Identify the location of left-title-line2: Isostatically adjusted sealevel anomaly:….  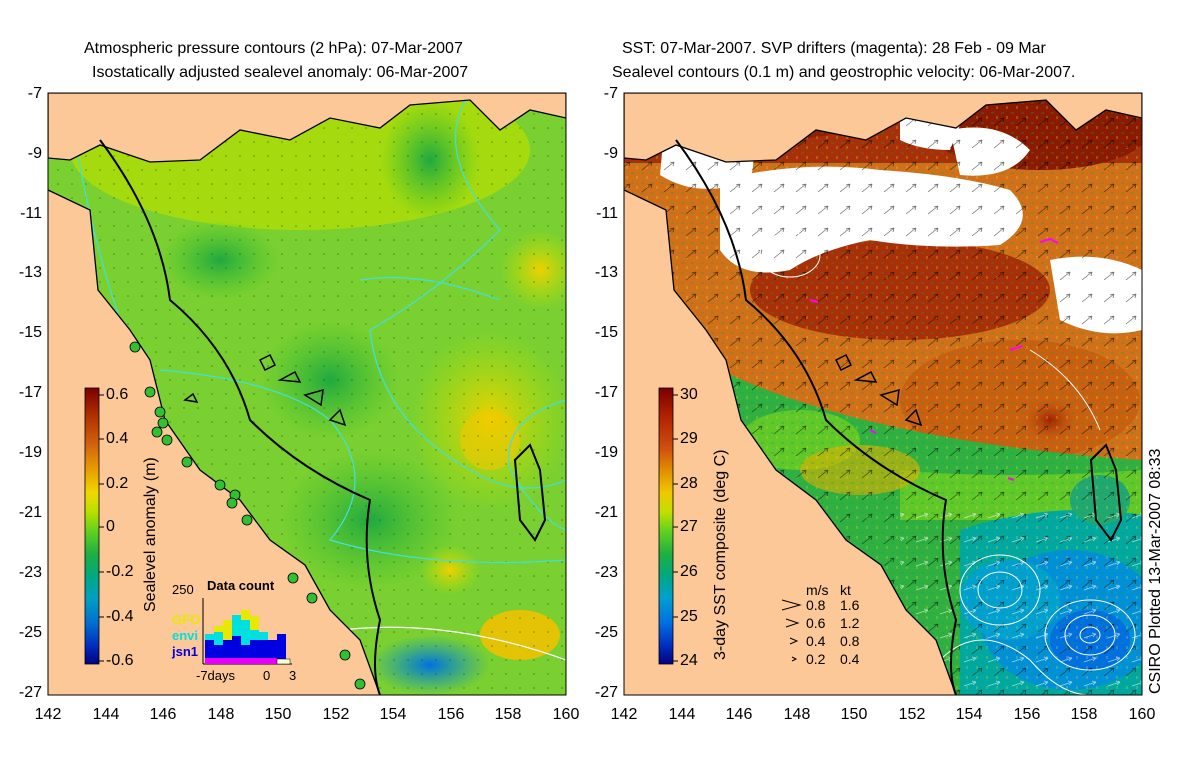
(280, 72).